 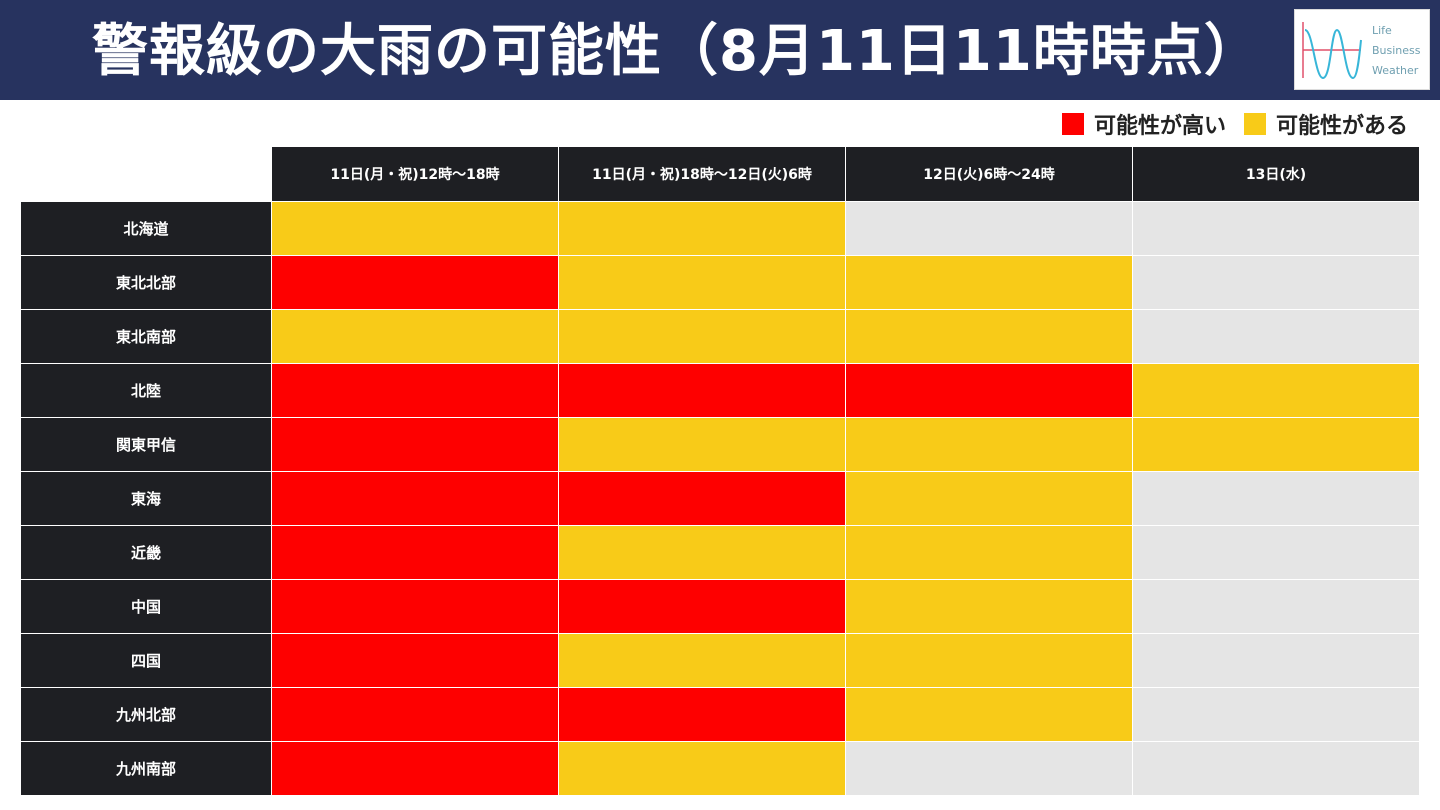 What do you see at coordinates (146, 498) in the screenshot?
I see `region-label: 東海` at bounding box center [146, 498].